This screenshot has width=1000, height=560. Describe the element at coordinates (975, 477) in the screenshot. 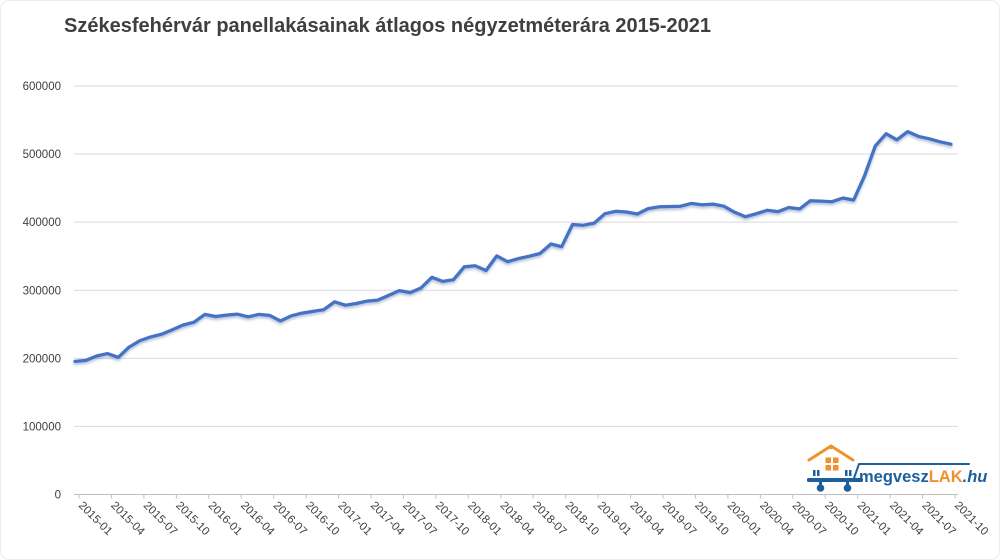

I see `brand-part-hu: .hu` at that location.